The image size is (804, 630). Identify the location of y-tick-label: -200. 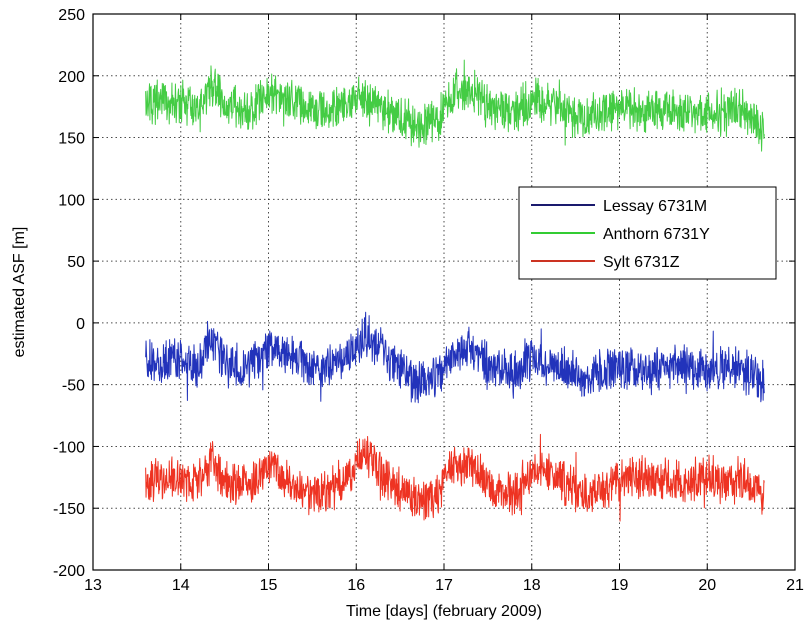
(69, 571).